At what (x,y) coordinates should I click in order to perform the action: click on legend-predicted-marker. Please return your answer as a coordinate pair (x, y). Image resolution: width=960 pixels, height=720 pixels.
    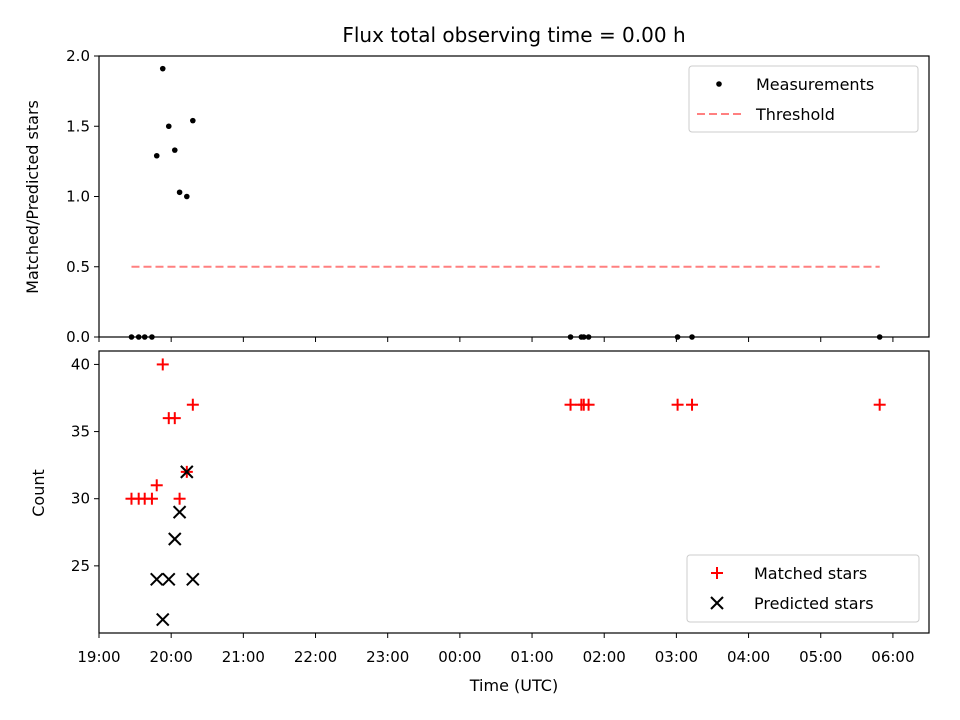
    Looking at the image, I should click on (717, 603).